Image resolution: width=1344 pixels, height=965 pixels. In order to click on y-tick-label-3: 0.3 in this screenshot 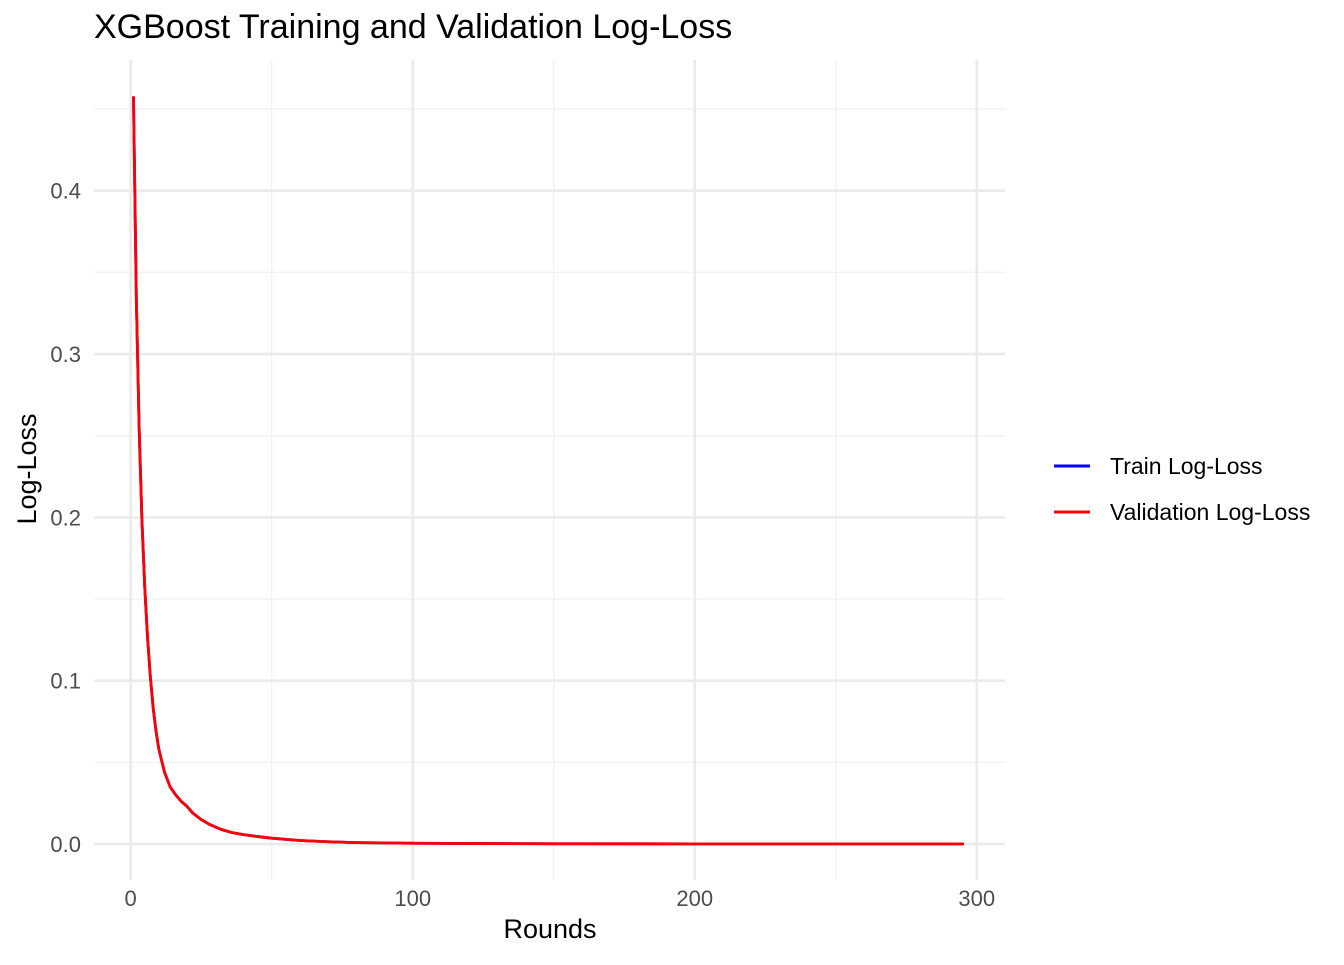, I will do `click(65, 354)`.